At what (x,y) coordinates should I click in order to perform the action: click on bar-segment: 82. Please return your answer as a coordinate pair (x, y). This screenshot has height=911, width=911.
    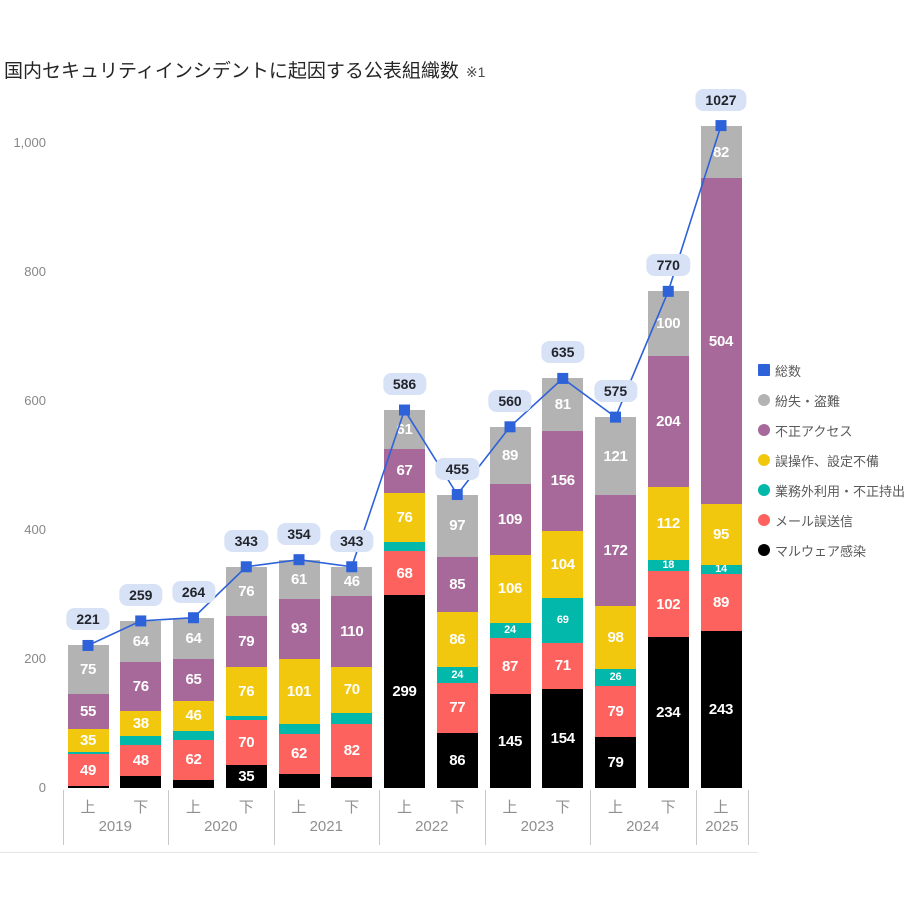
    Looking at the image, I should click on (352, 751).